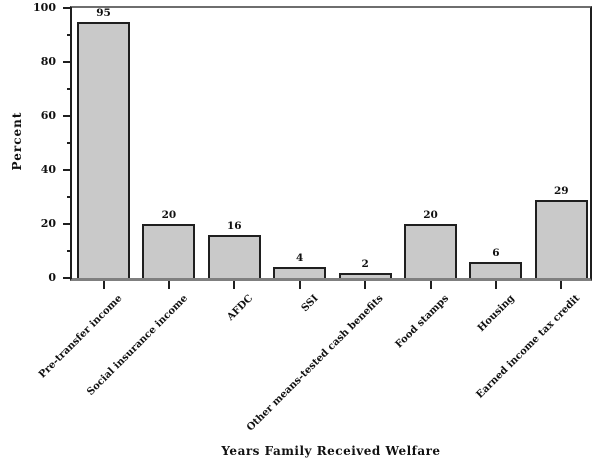  I want to click on y-tick-label: 40, so click(48, 169).